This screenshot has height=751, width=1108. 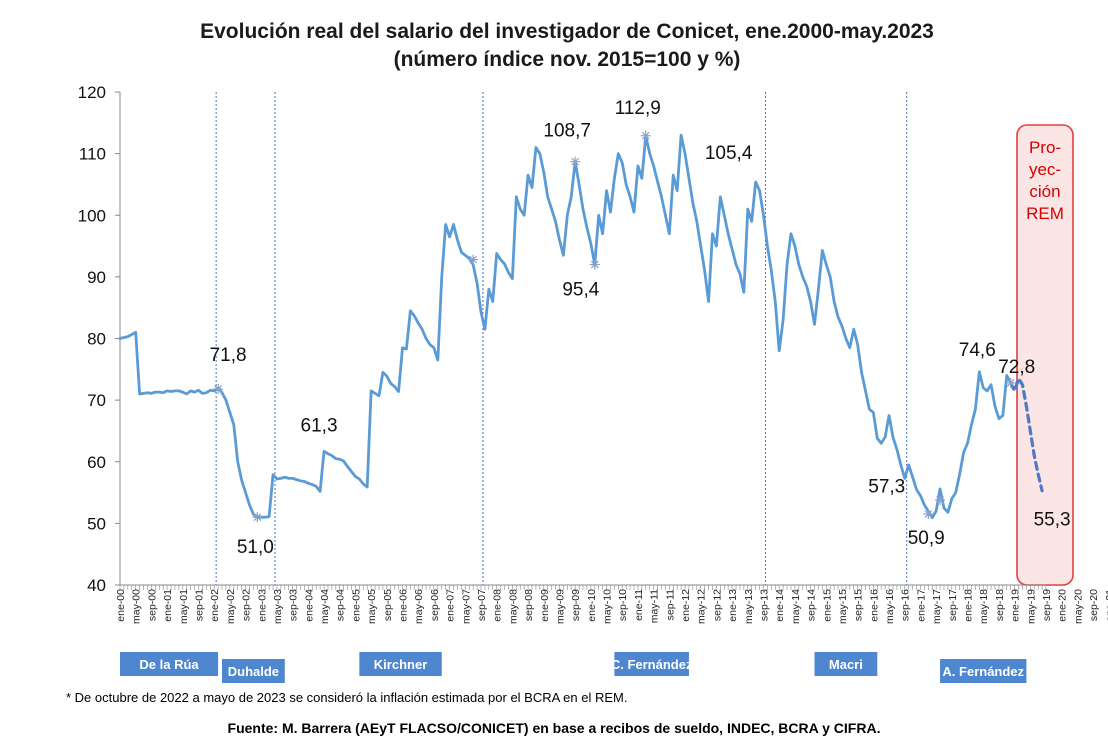 I want to click on y-tick-label: 120, so click(x=92, y=92).